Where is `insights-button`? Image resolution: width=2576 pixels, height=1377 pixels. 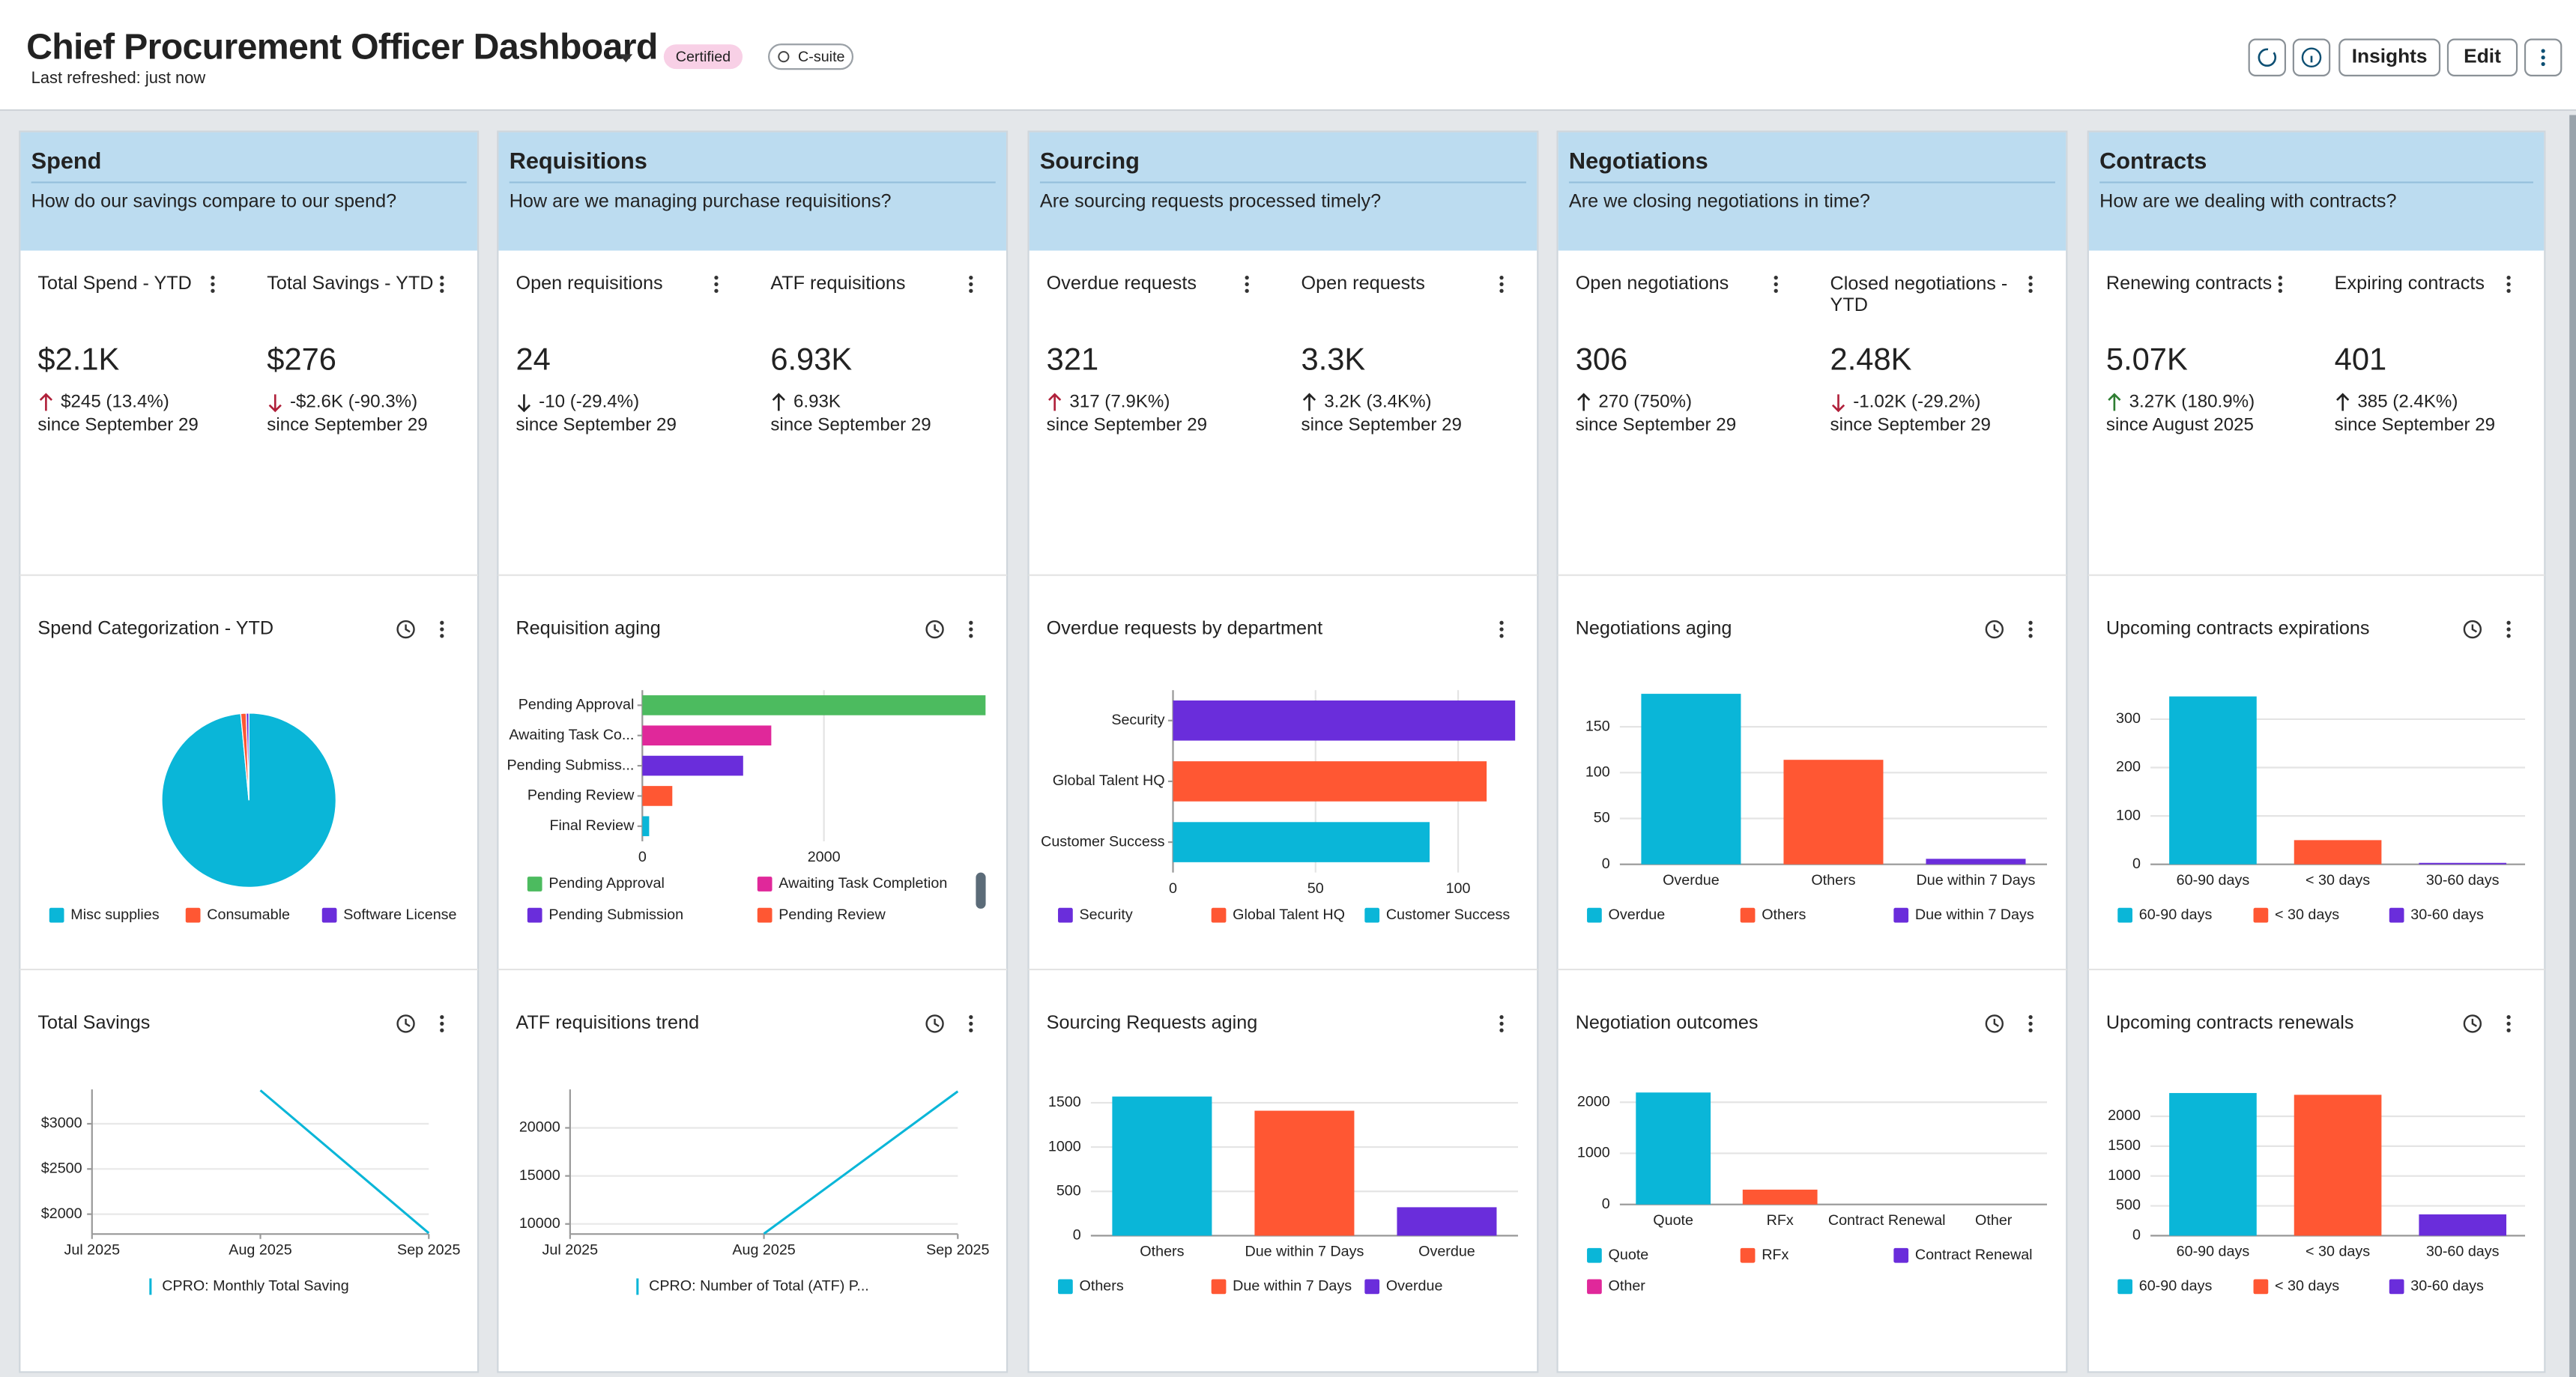 insights-button is located at coordinates (2389, 57).